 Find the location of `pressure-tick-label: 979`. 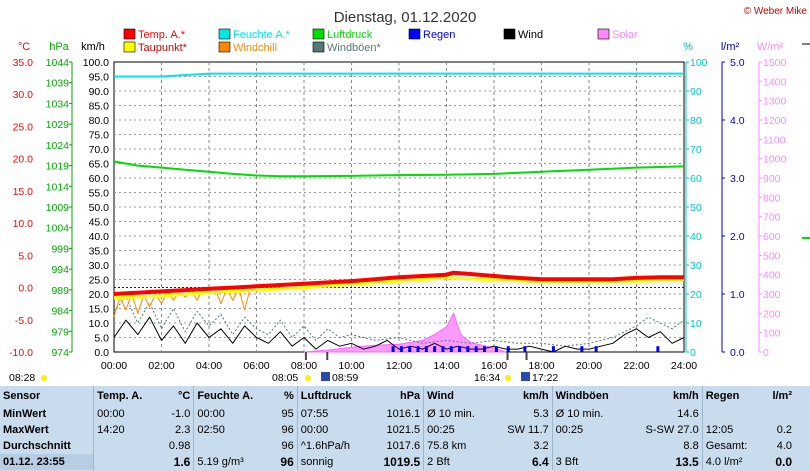

pressure-tick-label: 979 is located at coordinates (60, 332).